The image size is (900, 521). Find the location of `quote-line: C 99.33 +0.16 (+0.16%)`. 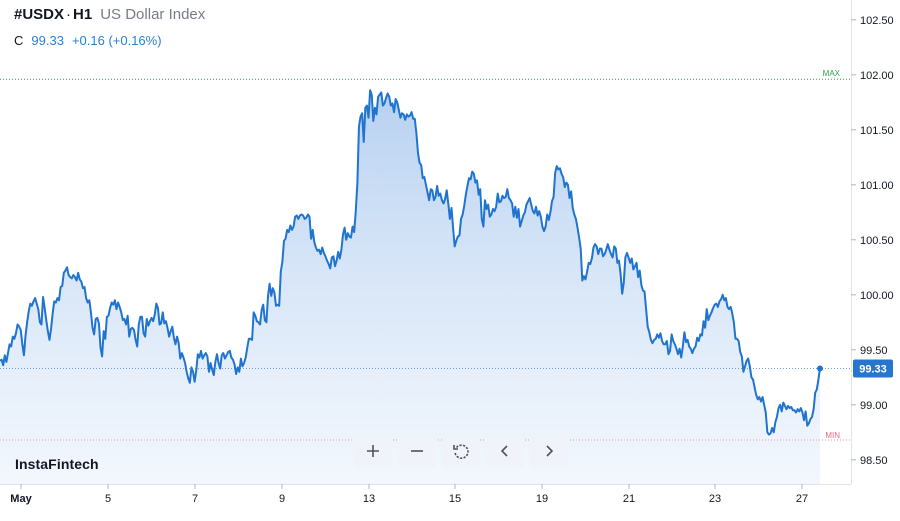

quote-line: C 99.33 +0.16 (+0.16%) is located at coordinates (88, 40).